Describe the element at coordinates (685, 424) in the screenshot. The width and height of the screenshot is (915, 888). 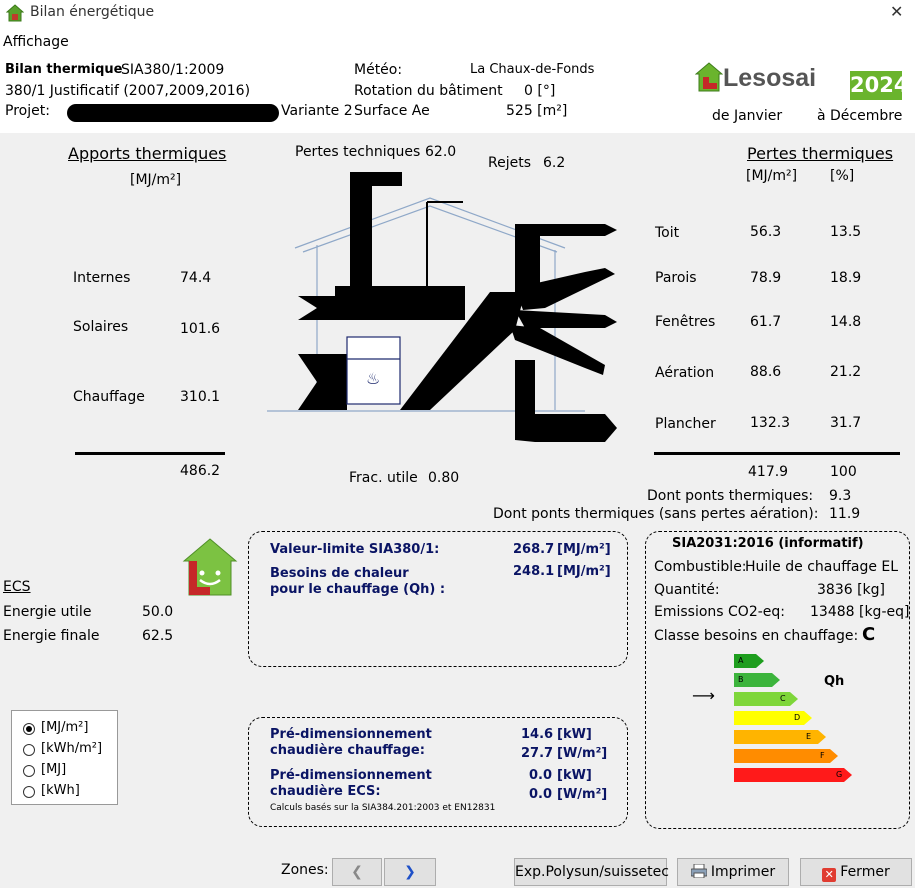
I see `plancher-label: Plancher` at that location.